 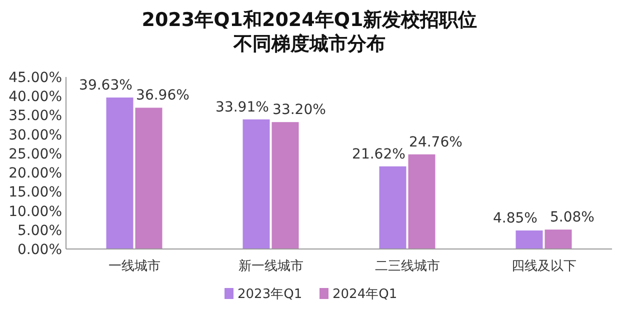 I want to click on y-tick-label: 20.00%, so click(x=35, y=174).